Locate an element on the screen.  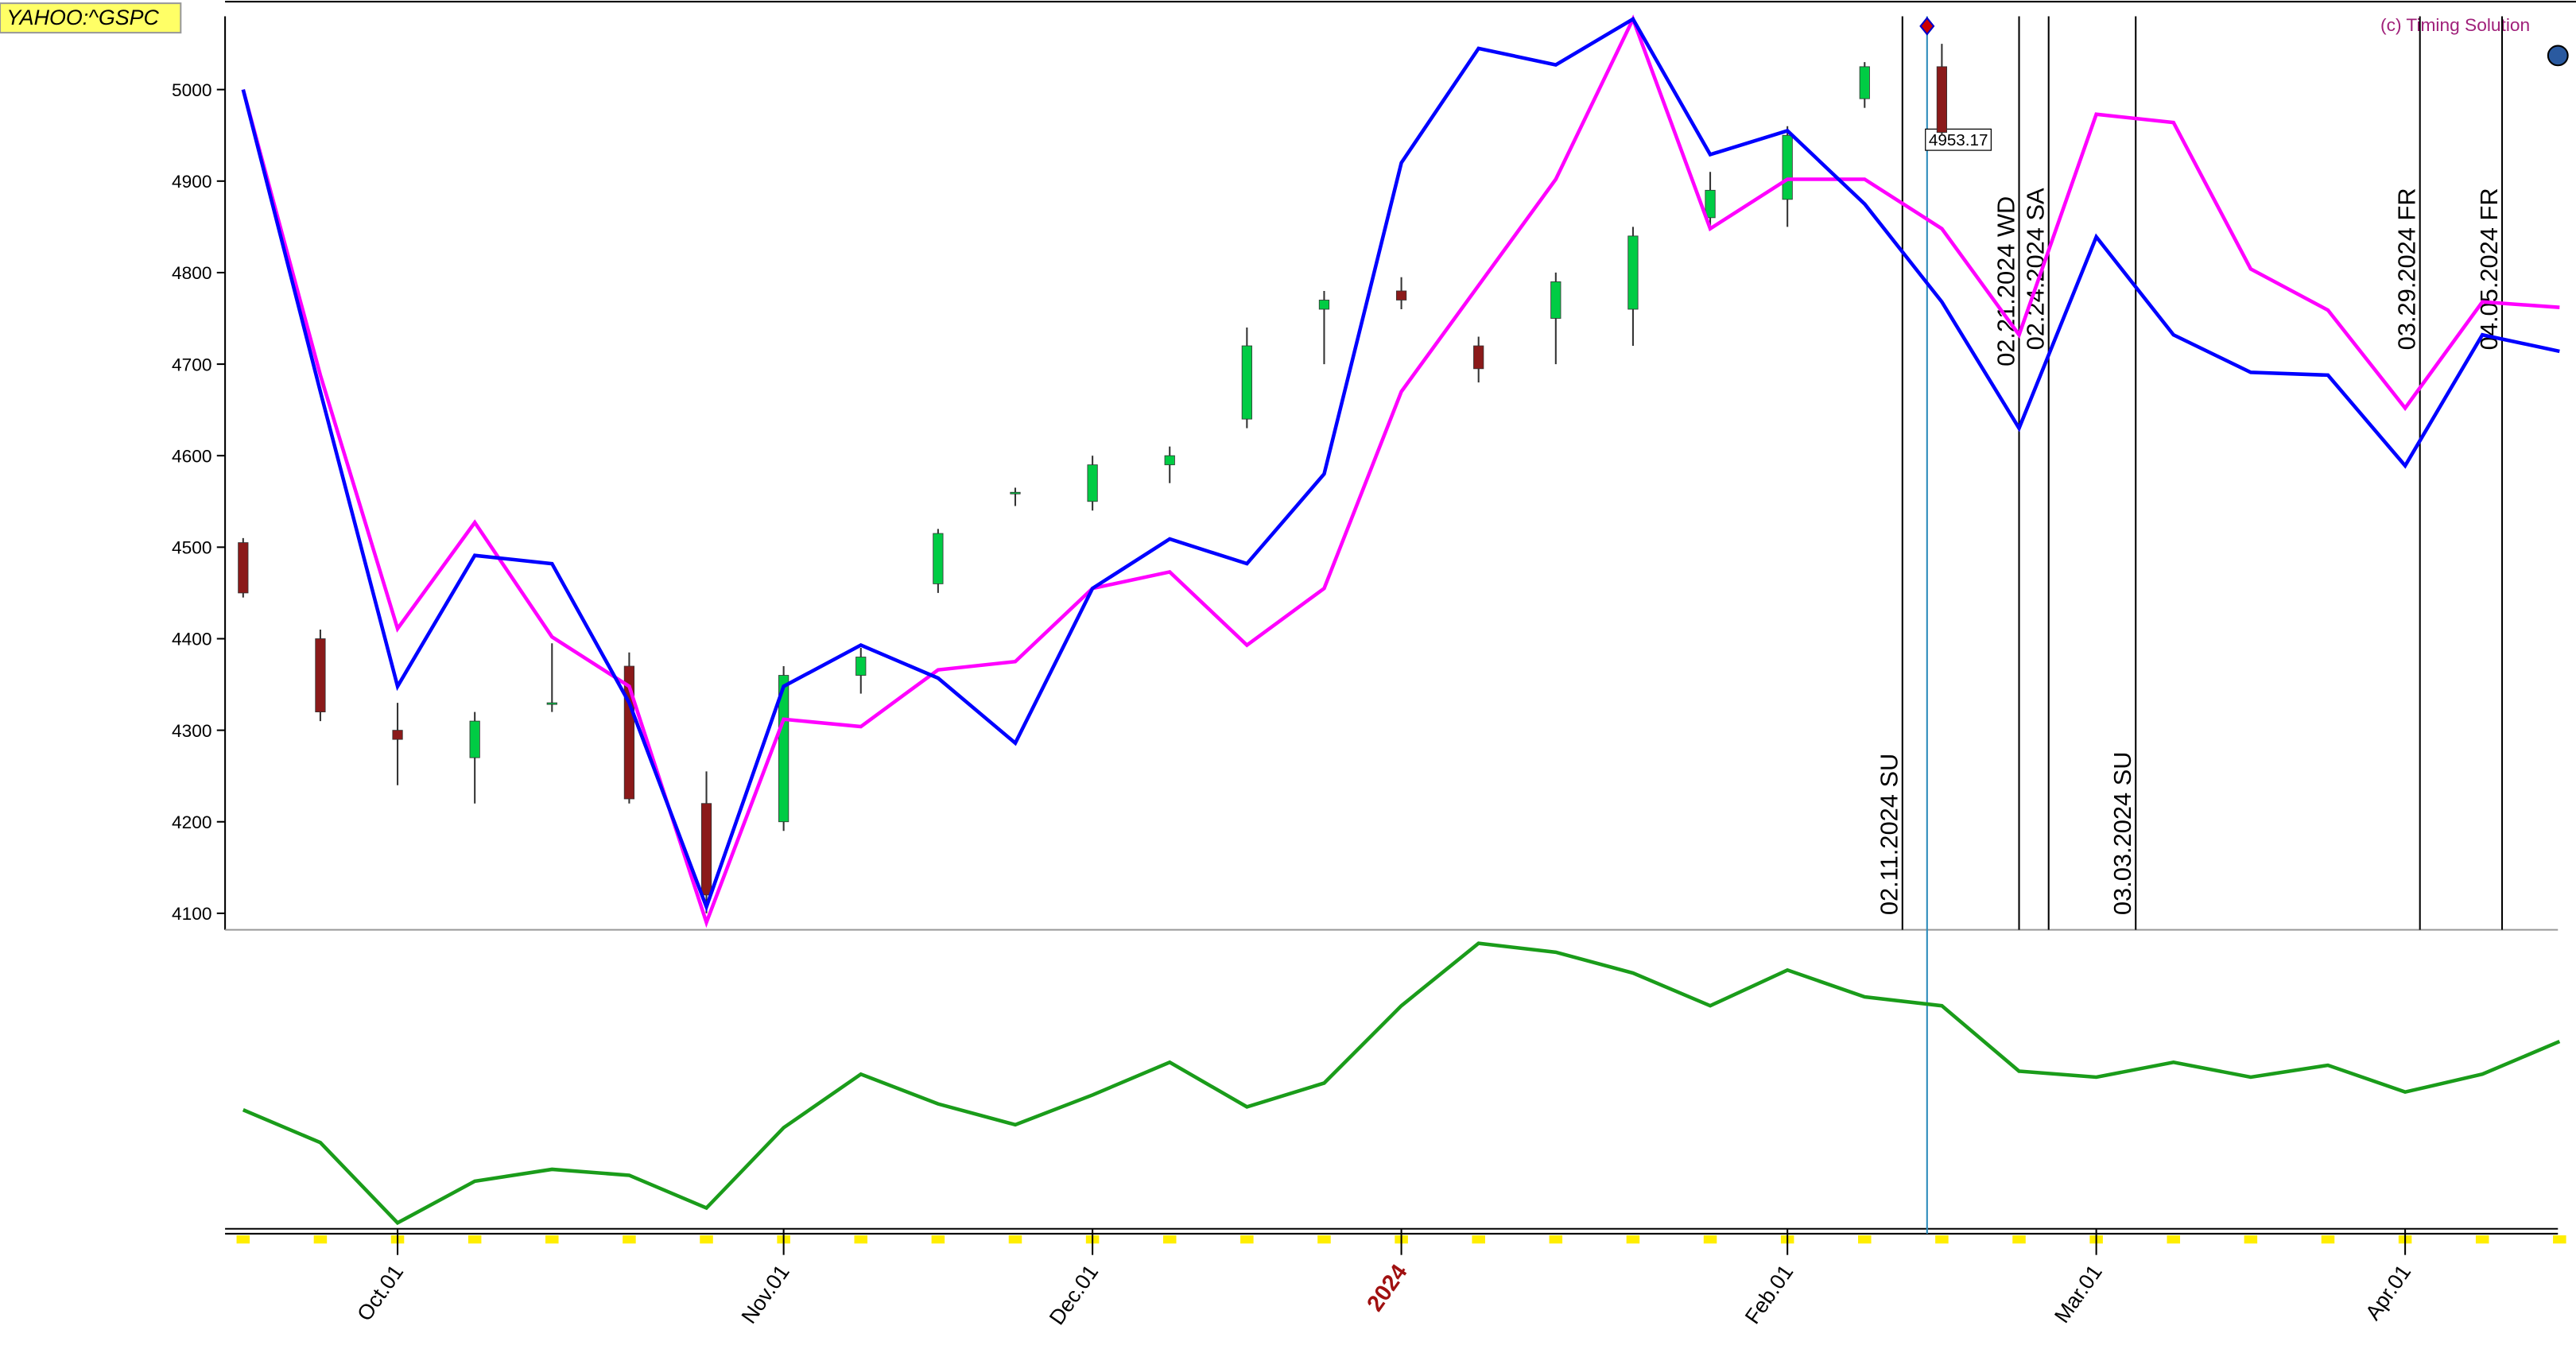
copyright: (c) Timing Solution is located at coordinates (2455, 25).